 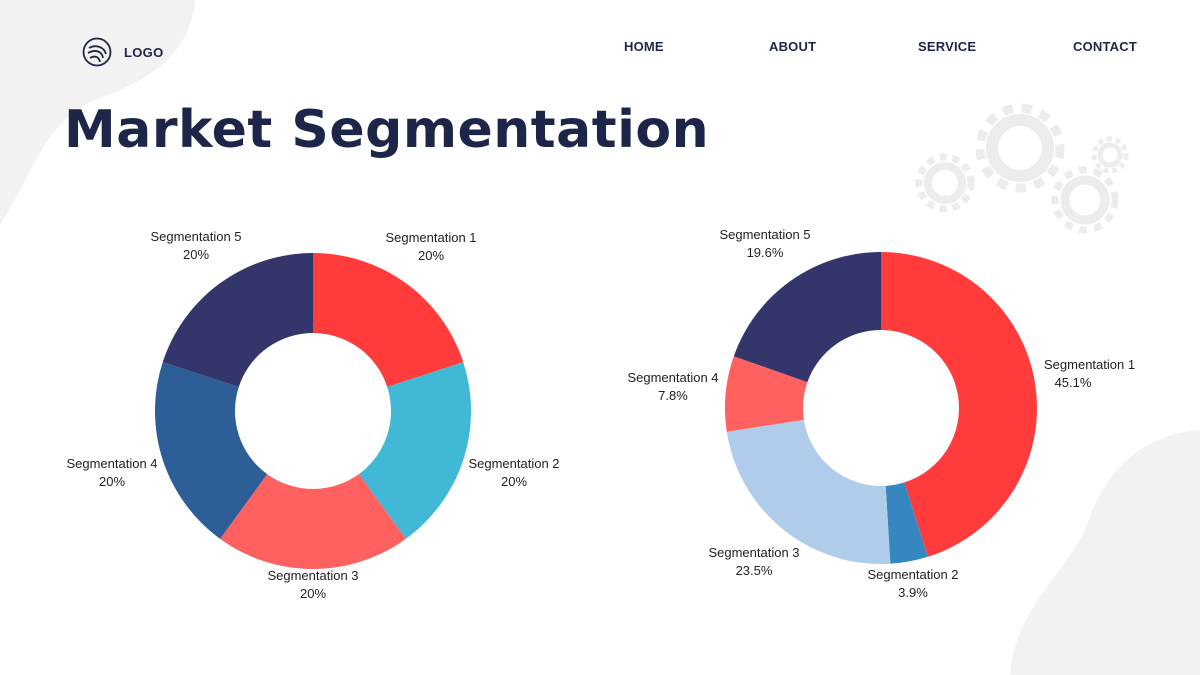 What do you see at coordinates (1105, 552) in the screenshot?
I see `bottom-right-blob` at bounding box center [1105, 552].